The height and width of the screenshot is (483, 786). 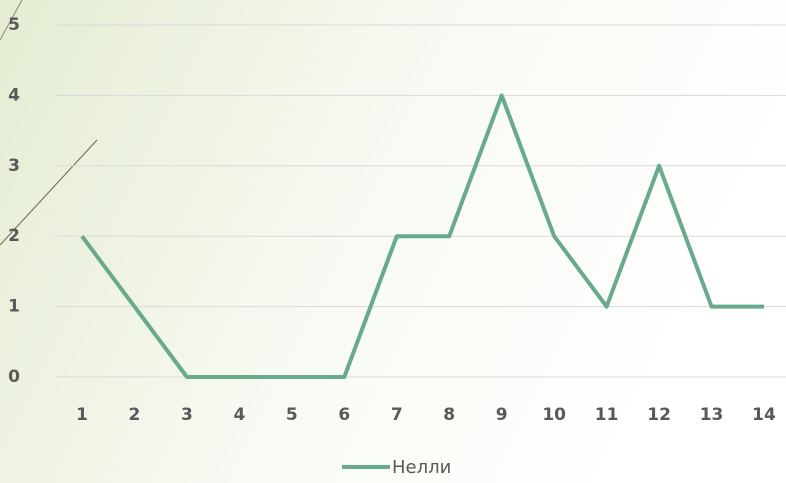 I want to click on y-tick-label: 2, so click(x=14, y=236).